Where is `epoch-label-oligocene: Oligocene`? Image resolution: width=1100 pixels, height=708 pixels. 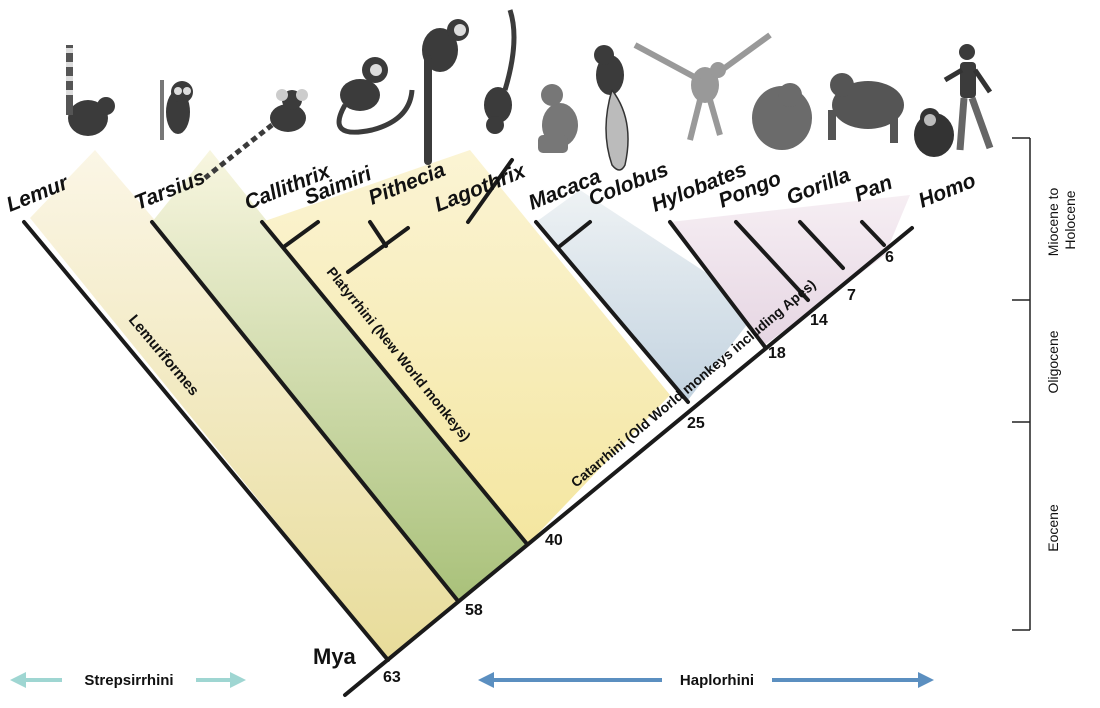
epoch-label-oligocene: Oligocene is located at coordinates (1053, 361).